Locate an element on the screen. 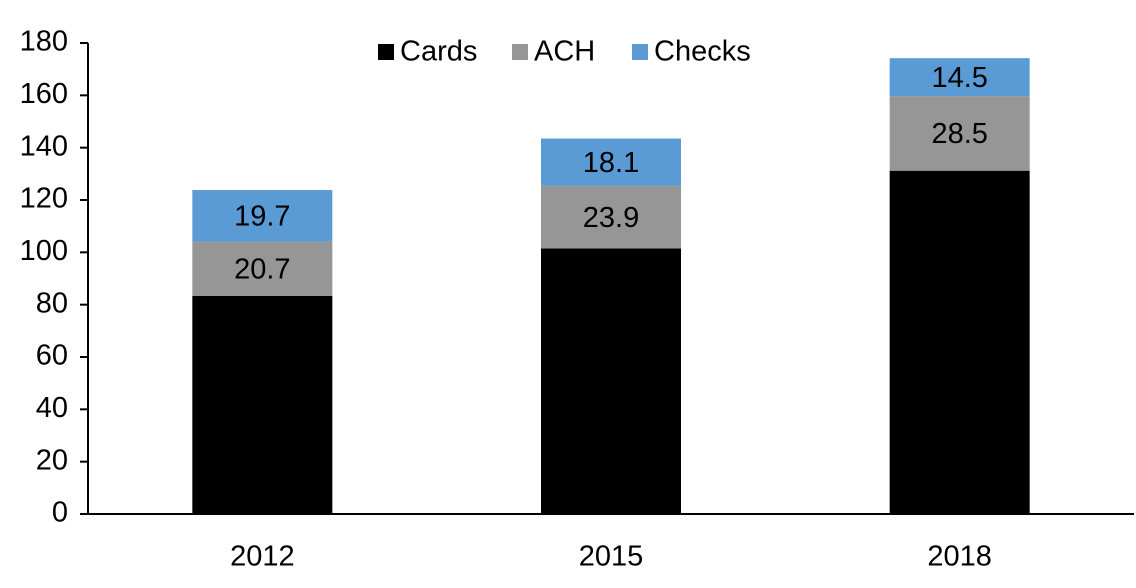 The width and height of the screenshot is (1136, 588). data-label: 28.5 is located at coordinates (959, 134).